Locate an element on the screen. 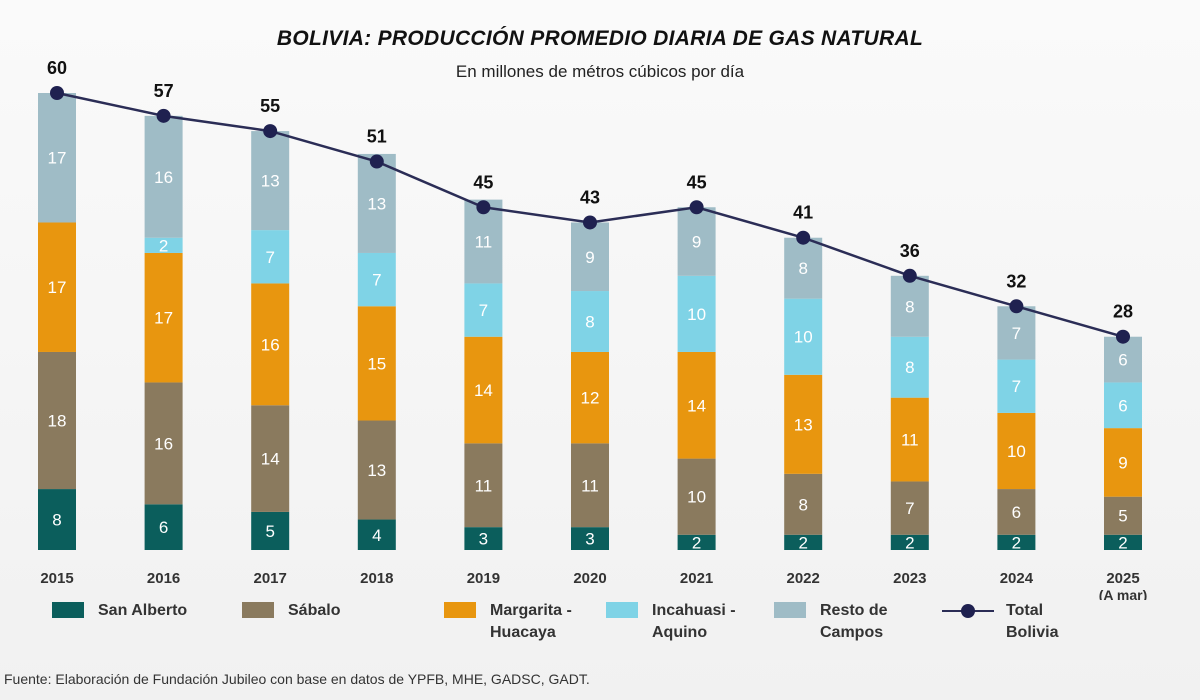 This screenshot has height=700, width=1200. data-label-sabalo-2023: 7 is located at coordinates (909, 508).